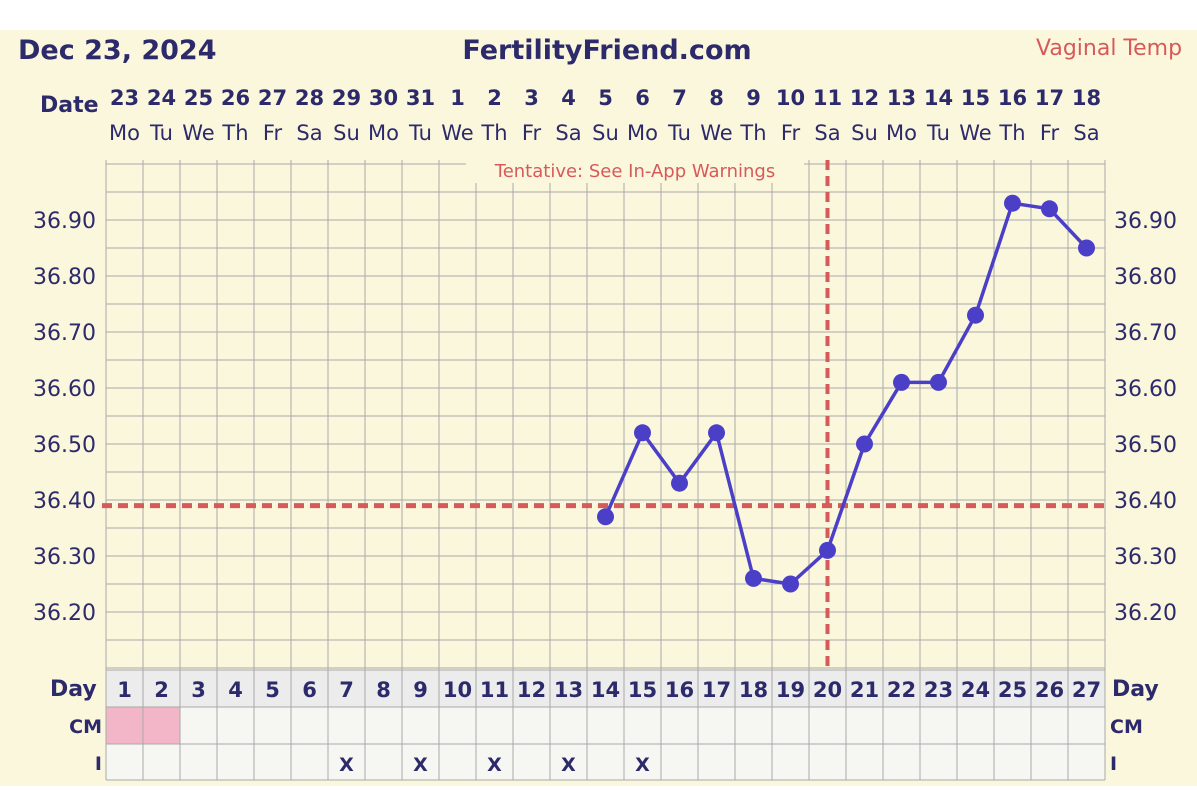  What do you see at coordinates (69, 105) in the screenshot?
I see `date-row-label: Date` at bounding box center [69, 105].